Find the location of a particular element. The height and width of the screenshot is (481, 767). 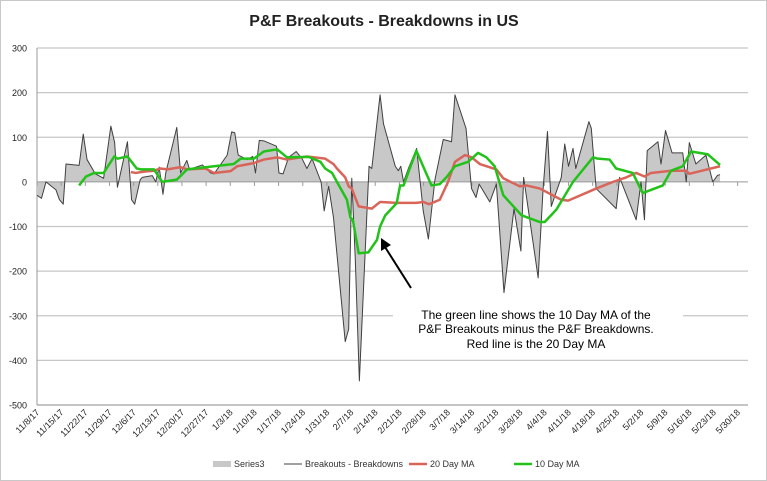

x-tick-label: 3/21/18 is located at coordinates (486, 421).